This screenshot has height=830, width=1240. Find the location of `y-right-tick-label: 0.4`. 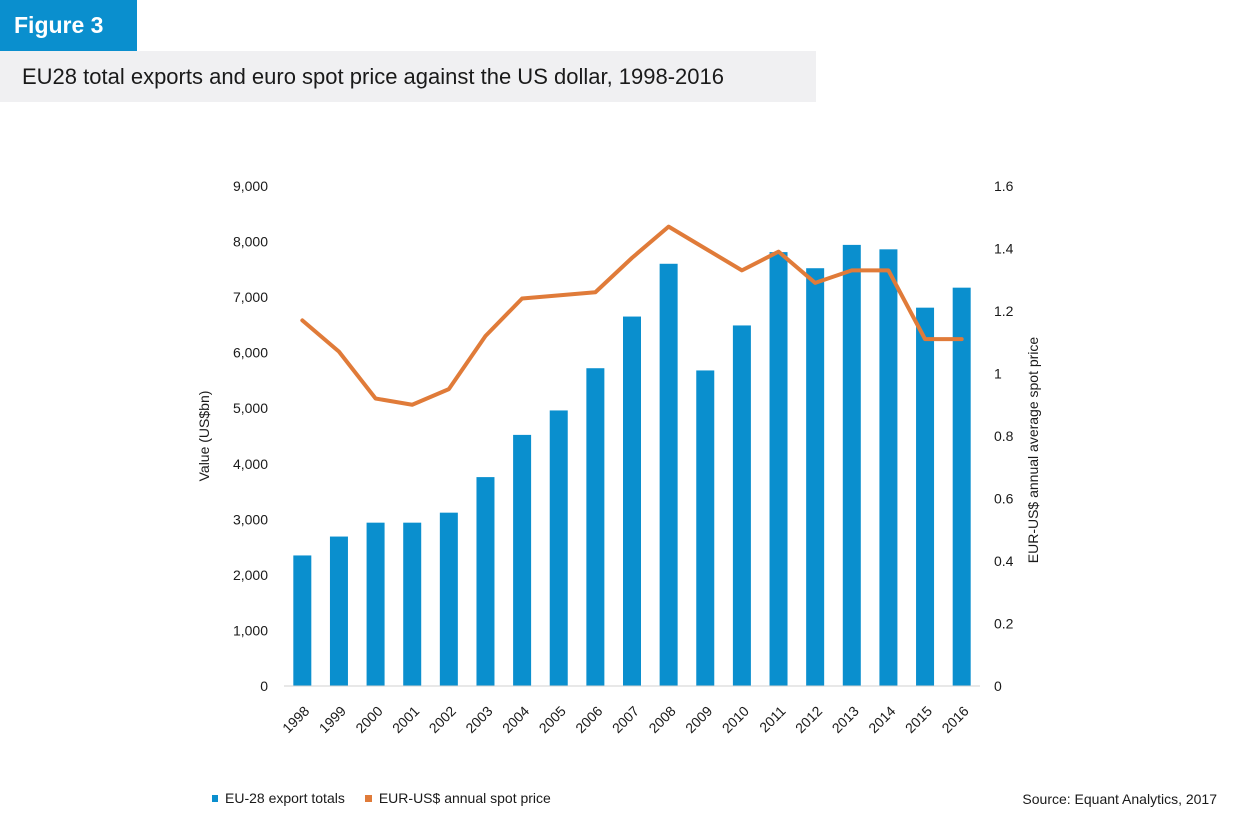

y-right-tick-label: 0.4 is located at coordinates (1004, 561).